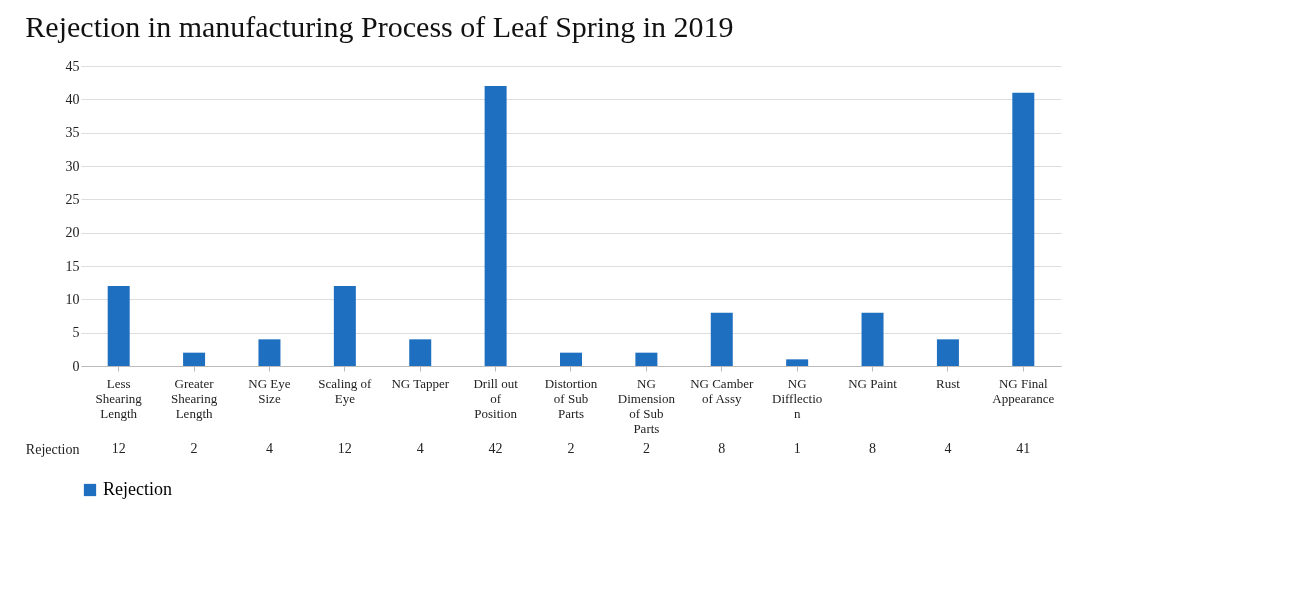  Describe the element at coordinates (72, 66) in the screenshot. I see `y-tick-label: 45` at that location.